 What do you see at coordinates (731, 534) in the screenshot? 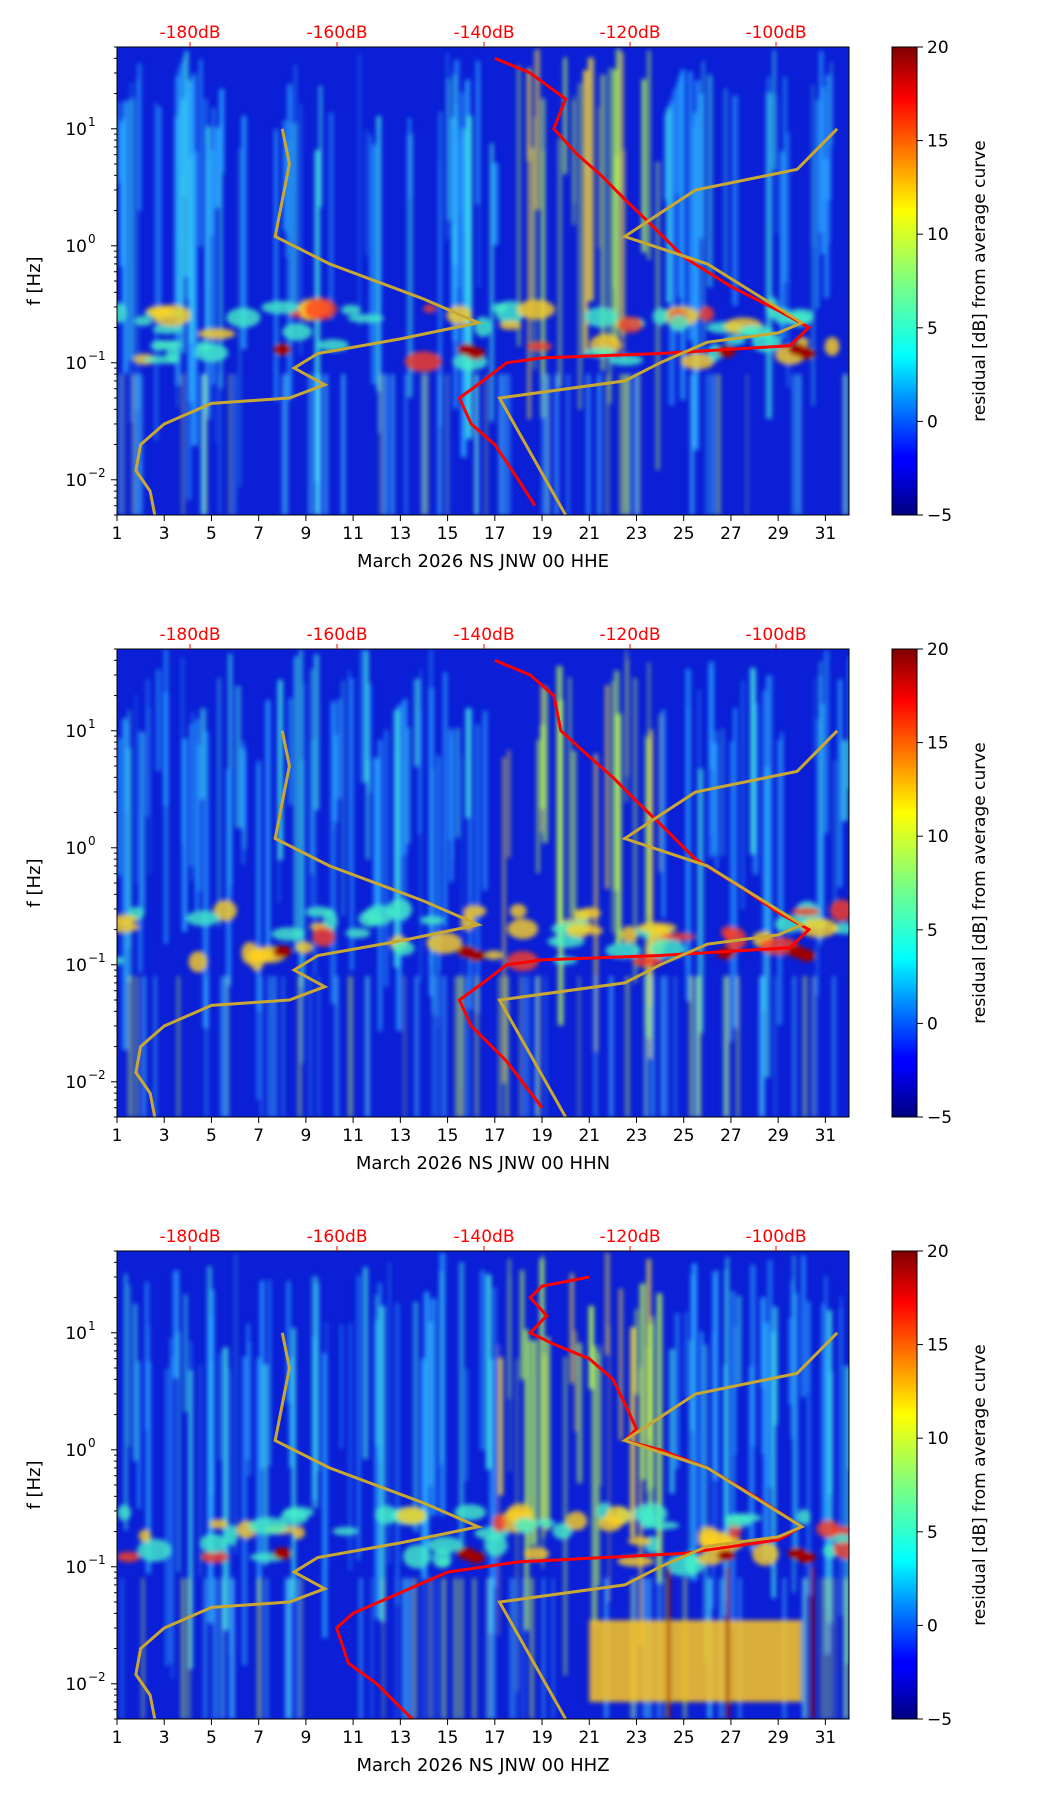
I see `x-tick-label: 27` at bounding box center [731, 534].